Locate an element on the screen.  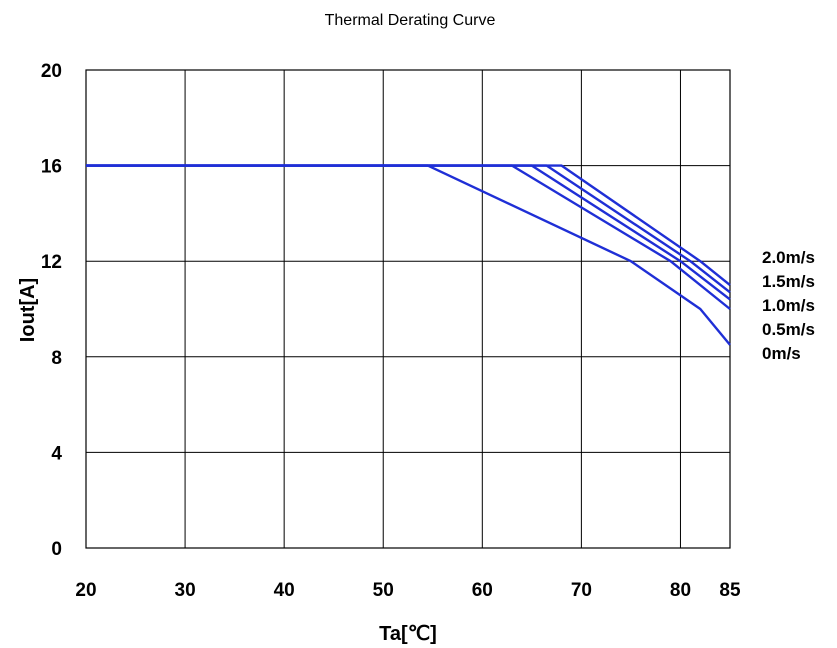
x-tick-70: 70 is located at coordinates (581, 590).